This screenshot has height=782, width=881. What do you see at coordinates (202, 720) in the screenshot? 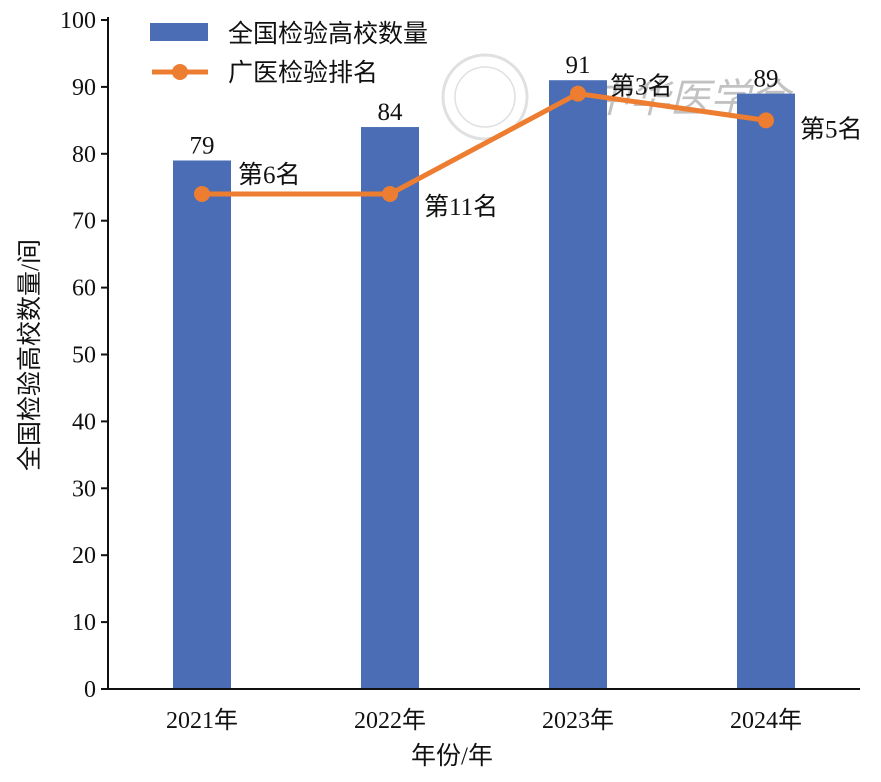
I see `x-tick-label: 2021年` at bounding box center [202, 720].